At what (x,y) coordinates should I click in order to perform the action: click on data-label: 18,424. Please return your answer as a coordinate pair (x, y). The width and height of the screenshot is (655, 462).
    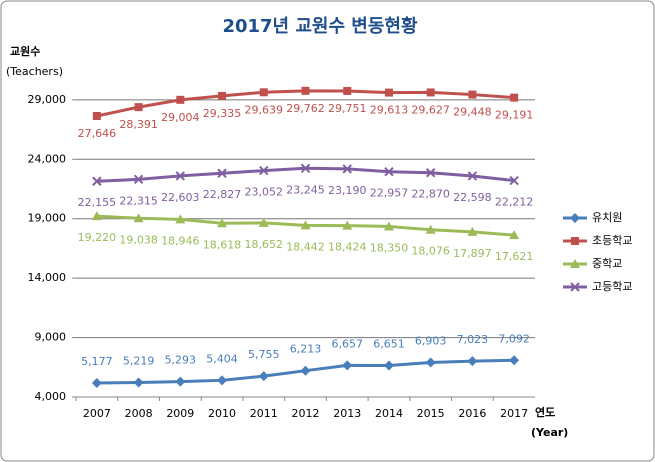
    Looking at the image, I should click on (347, 247).